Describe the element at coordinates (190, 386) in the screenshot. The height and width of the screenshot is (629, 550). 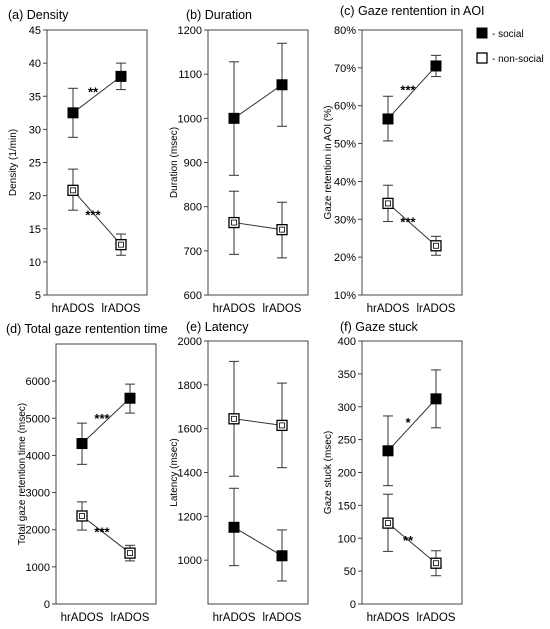
I see `y-tick-label: 1800` at that location.